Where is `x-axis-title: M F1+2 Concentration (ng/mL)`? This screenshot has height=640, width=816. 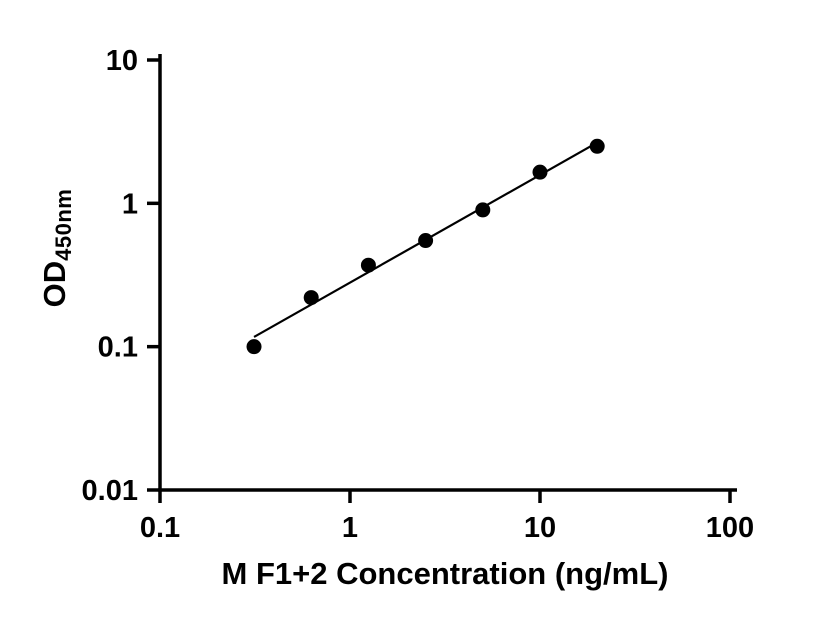 x-axis-title: M F1+2 Concentration (ng/mL) is located at coordinates (445, 573).